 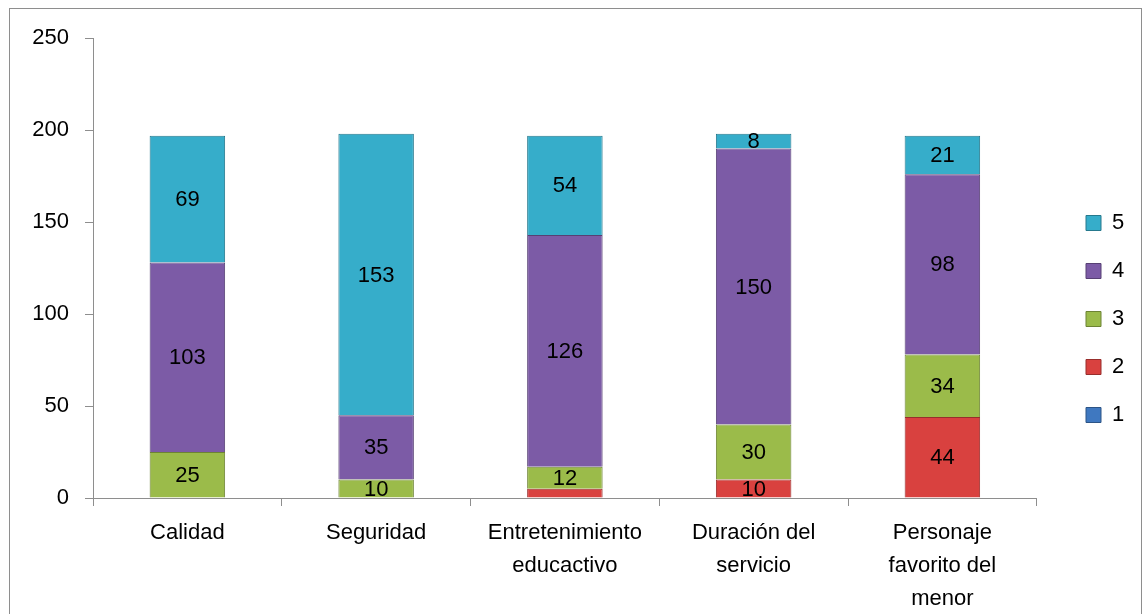 I want to click on data-label: 98, so click(x=942, y=264).